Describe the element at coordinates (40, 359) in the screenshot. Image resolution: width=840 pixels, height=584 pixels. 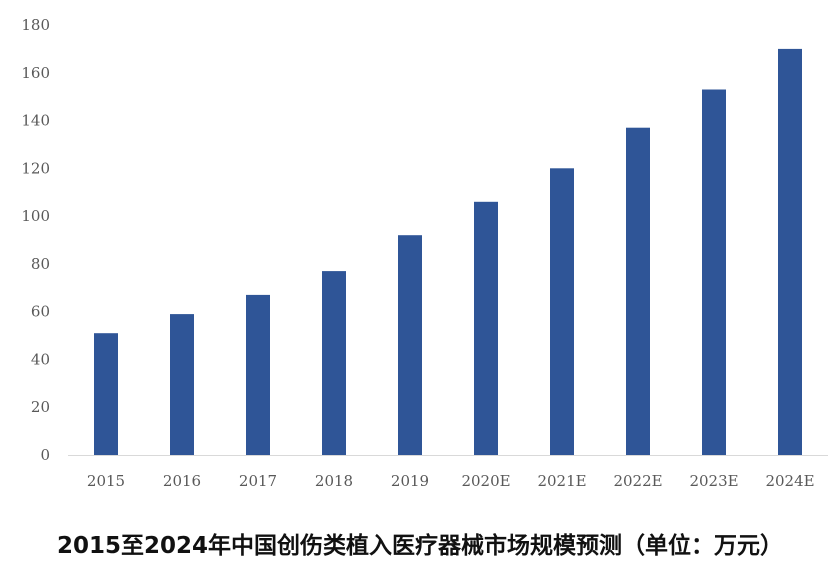
I see `y-tick-label: 40` at that location.